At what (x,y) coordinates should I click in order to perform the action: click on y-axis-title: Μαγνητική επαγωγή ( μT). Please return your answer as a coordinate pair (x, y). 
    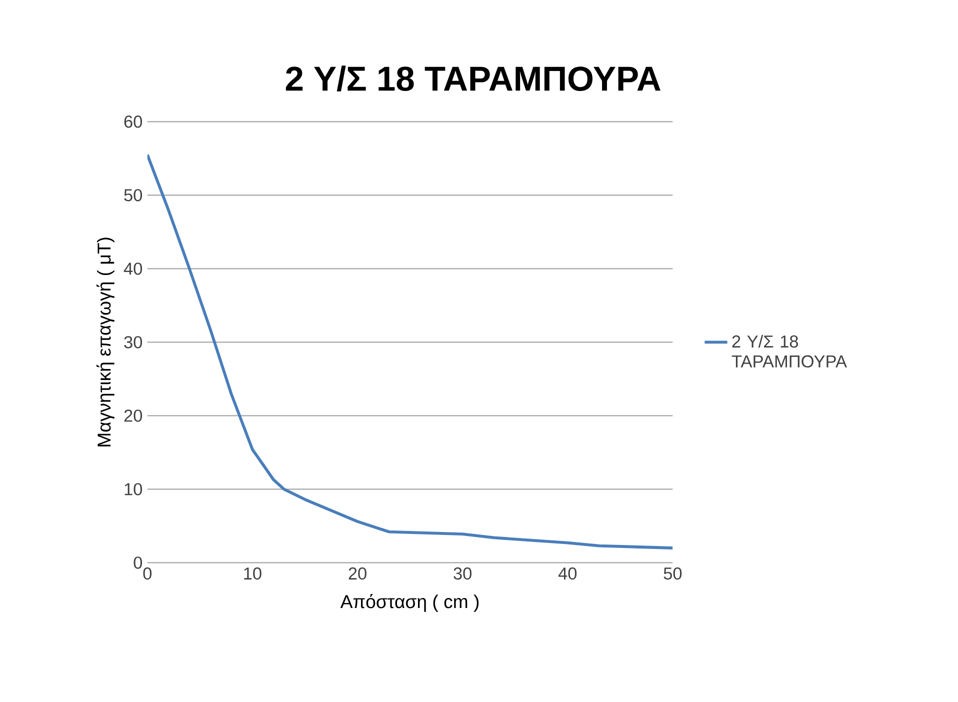
    Looking at the image, I should click on (105, 342).